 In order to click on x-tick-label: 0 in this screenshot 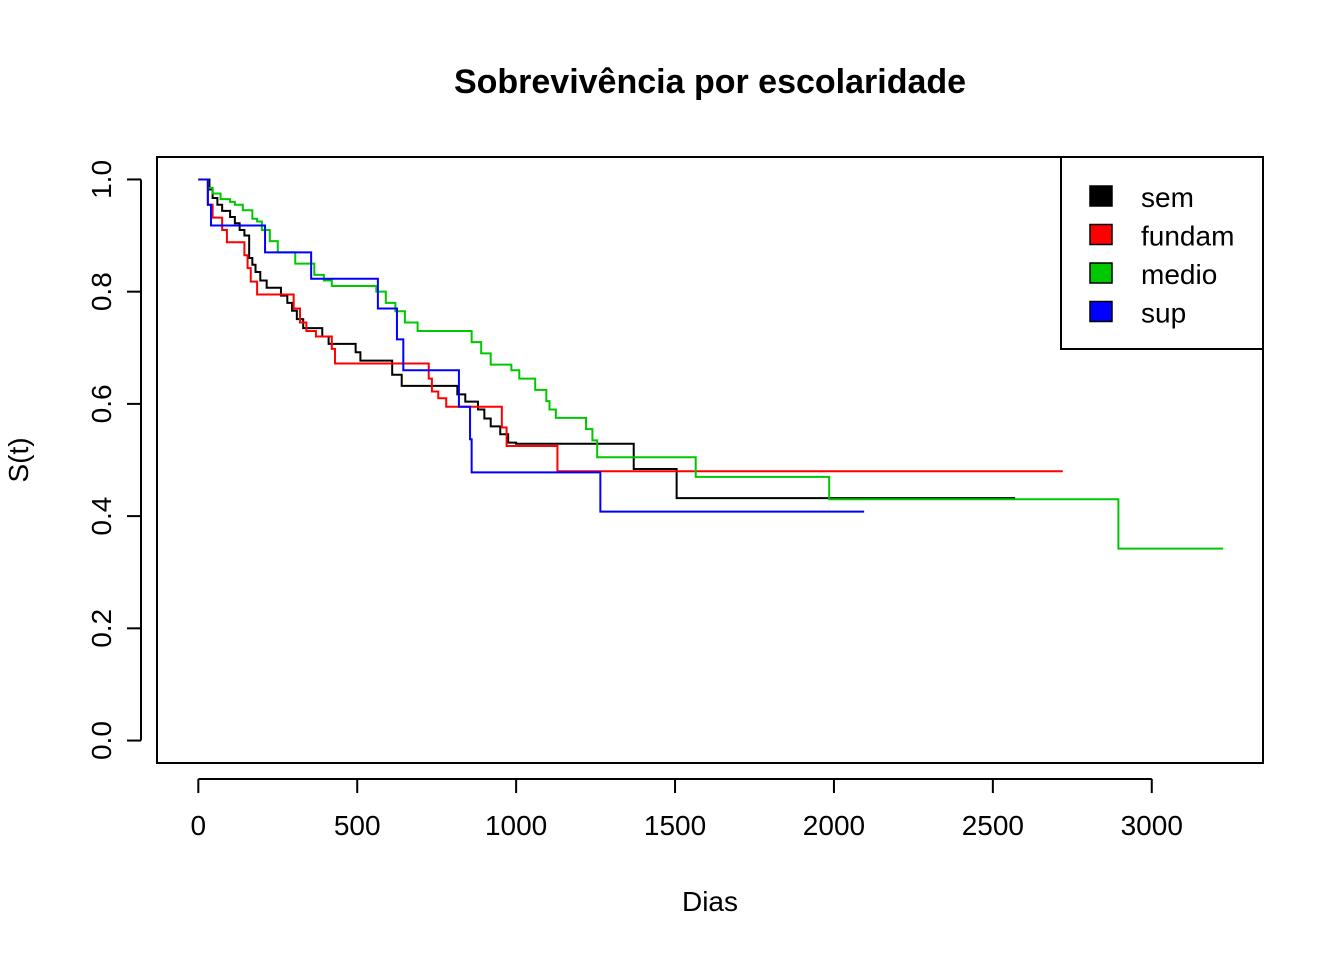, I will do `click(199, 825)`.